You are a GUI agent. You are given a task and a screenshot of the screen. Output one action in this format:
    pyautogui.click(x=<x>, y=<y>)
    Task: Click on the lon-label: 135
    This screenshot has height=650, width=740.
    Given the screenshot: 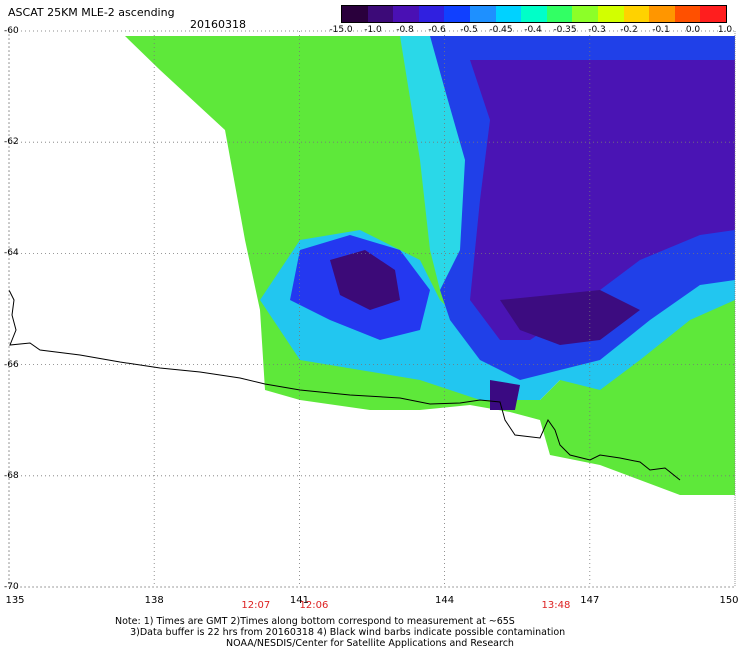 What is the action you would take?
    pyautogui.click(x=15, y=600)
    